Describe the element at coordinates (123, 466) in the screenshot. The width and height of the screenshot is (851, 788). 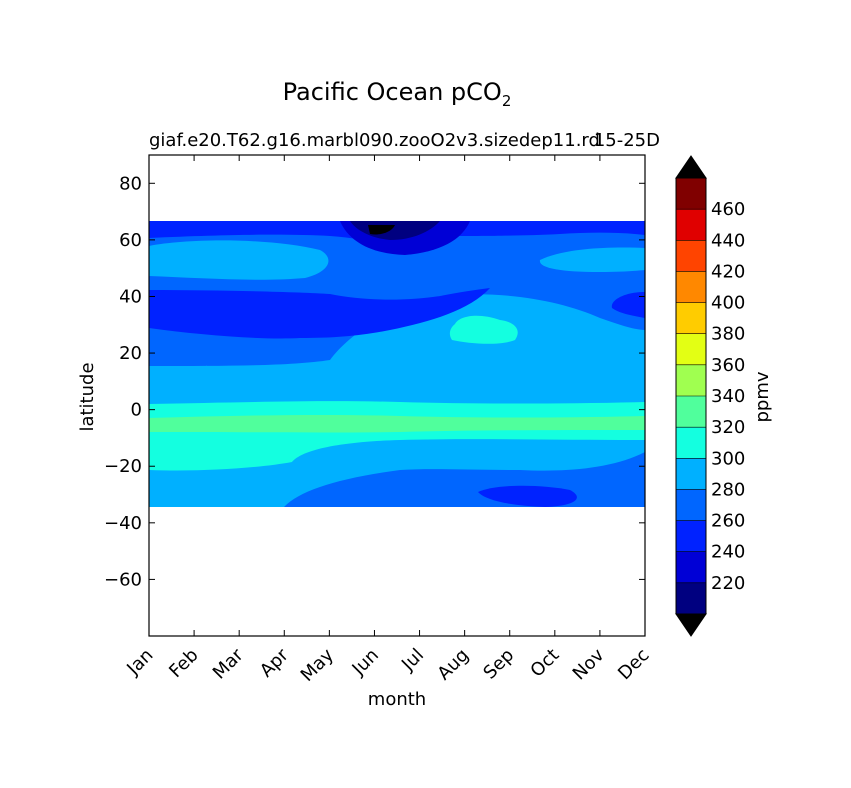
I see `y-tick-label: −20` at that location.